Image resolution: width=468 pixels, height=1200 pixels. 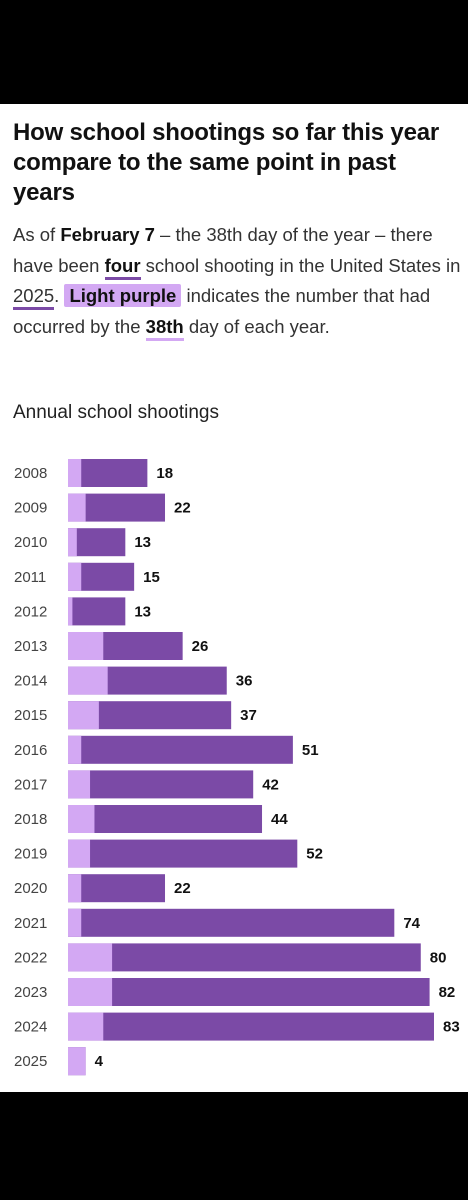 I want to click on data-label: 83, so click(x=451, y=1027).